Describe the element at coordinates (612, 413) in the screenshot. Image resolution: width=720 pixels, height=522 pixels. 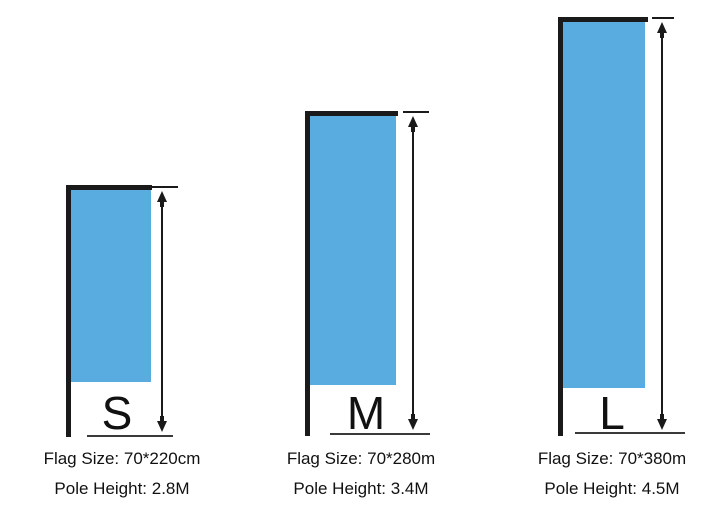
I see `size-letter: L` at that location.